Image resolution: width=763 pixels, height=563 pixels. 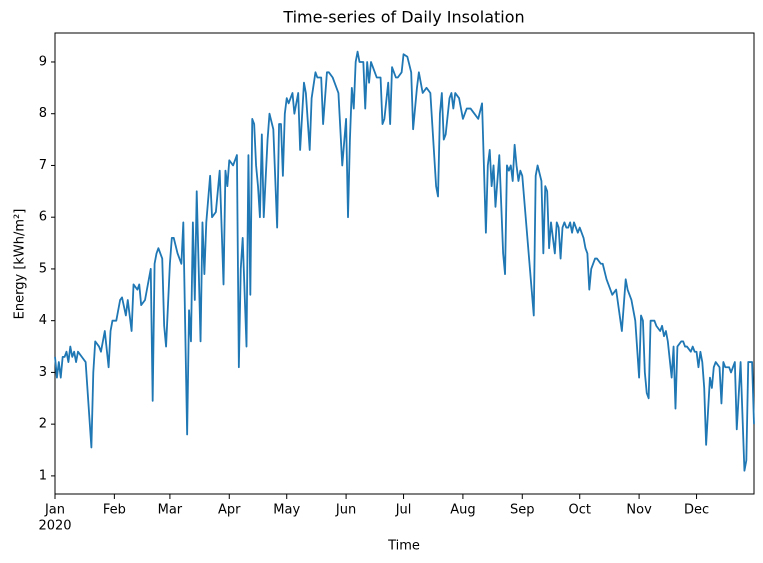 I want to click on x-tick-label: May, so click(x=286, y=510).